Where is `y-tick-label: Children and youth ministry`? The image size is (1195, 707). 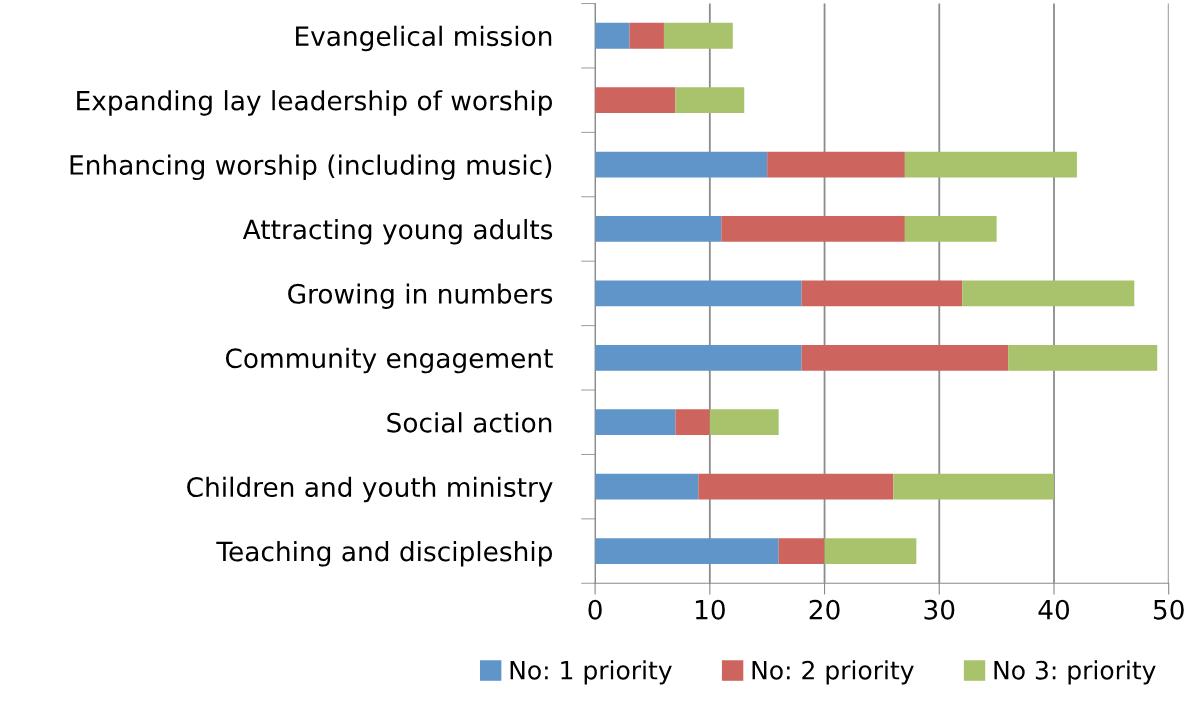 y-tick-label: Children and youth ministry is located at coordinates (370, 489).